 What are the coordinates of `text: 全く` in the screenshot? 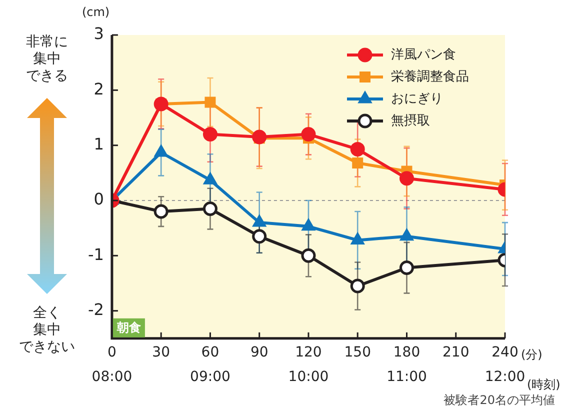 It's located at (47, 313).